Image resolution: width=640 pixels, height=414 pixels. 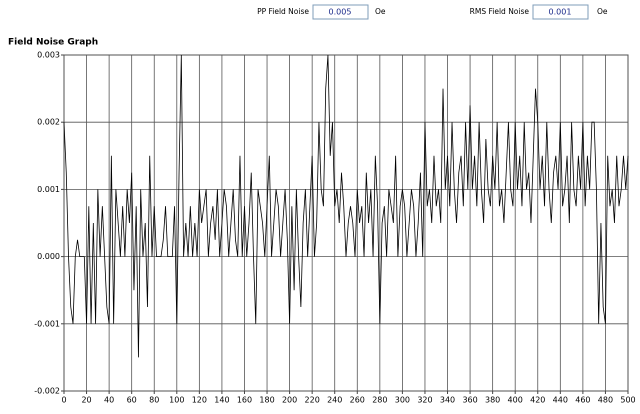 I want to click on x-tick-label: 280, so click(x=379, y=400).